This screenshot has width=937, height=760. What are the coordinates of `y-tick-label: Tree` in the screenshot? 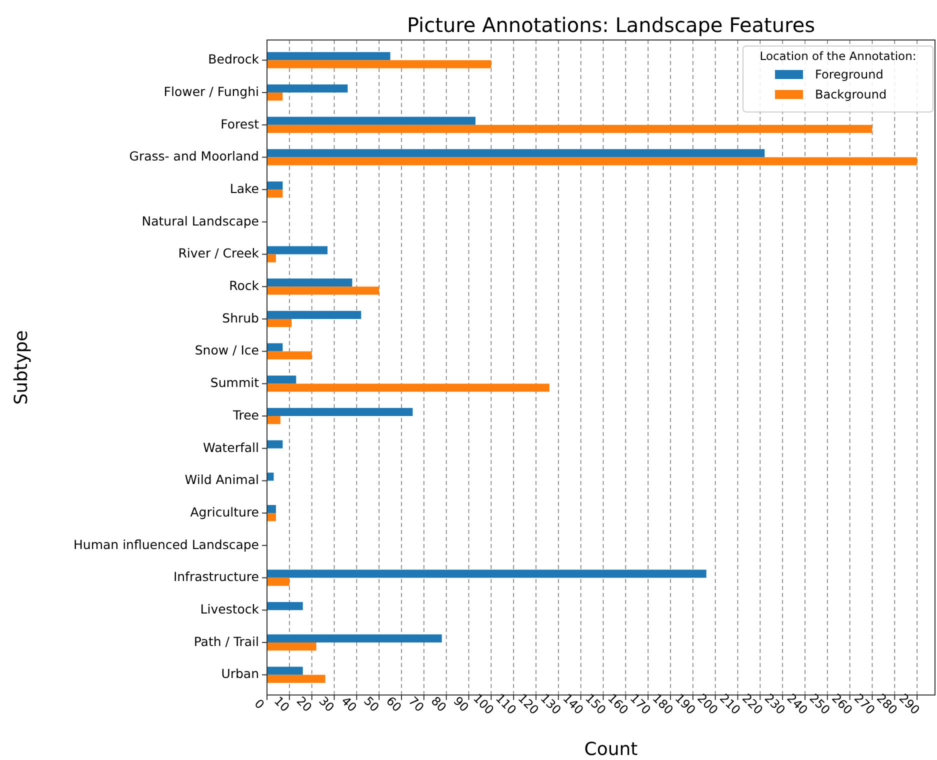 It's located at (246, 414).